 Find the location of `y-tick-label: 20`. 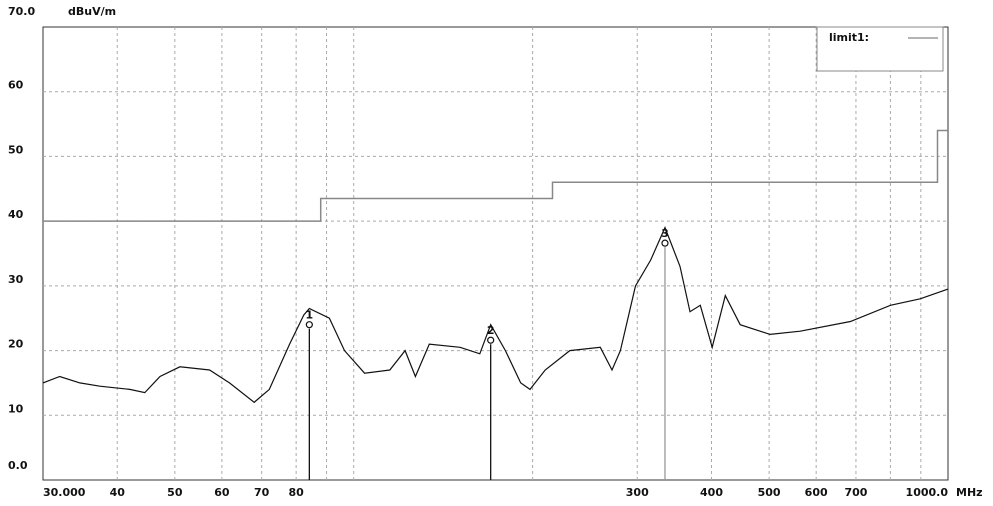

y-tick-label: 20 is located at coordinates (16, 344).